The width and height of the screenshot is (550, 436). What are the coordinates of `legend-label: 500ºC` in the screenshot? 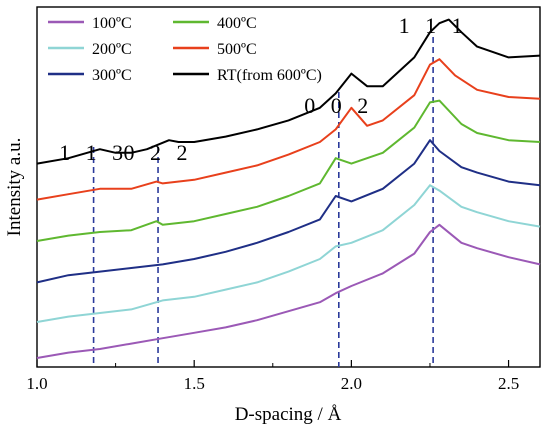 It's located at (237, 49).